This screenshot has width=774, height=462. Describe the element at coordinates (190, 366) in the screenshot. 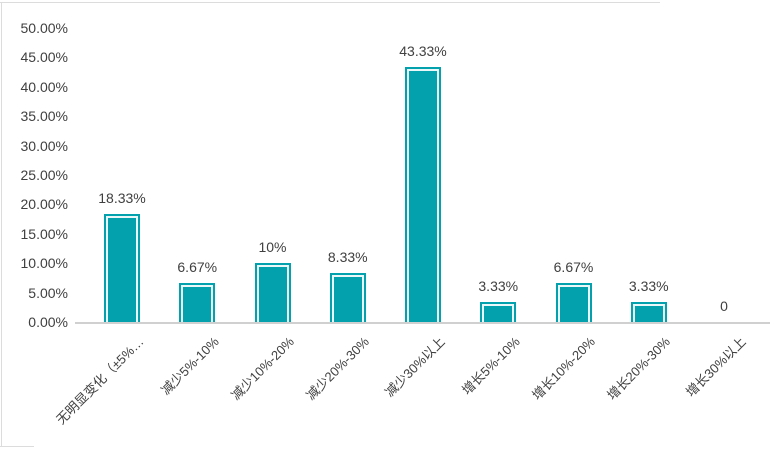

I see `x-axis-category-label: 减少5%-10%` at that location.